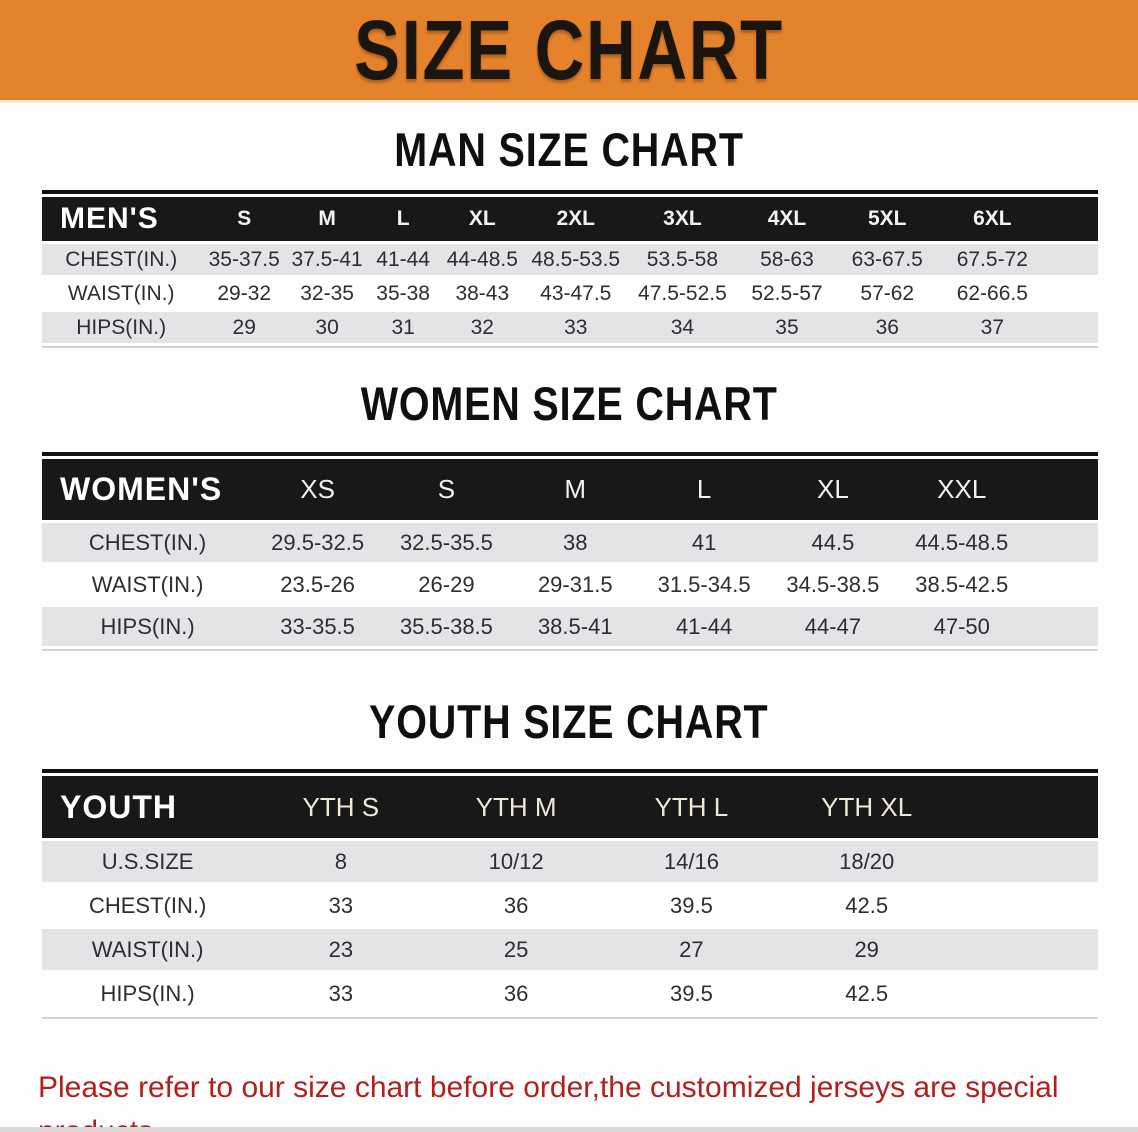 This screenshot has height=1132, width=1138. I want to click on banner: SIZE CHART, so click(569, 51).